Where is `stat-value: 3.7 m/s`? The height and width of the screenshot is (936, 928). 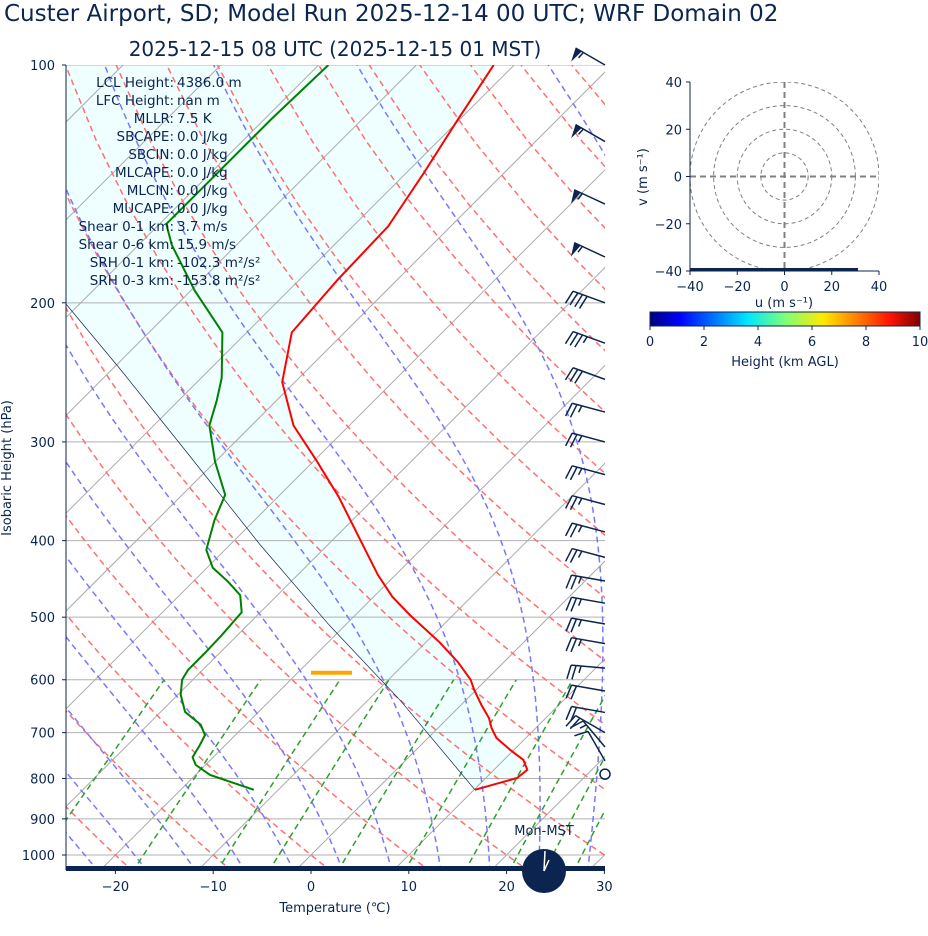
stat-value: 3.7 m/s is located at coordinates (202, 227).